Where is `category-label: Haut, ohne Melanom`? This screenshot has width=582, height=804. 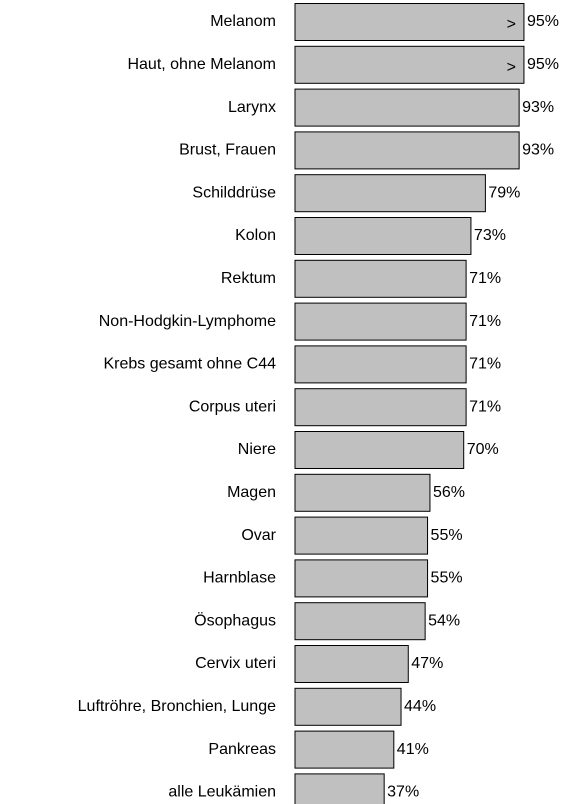 category-label: Haut, ohne Melanom is located at coordinates (201, 64).